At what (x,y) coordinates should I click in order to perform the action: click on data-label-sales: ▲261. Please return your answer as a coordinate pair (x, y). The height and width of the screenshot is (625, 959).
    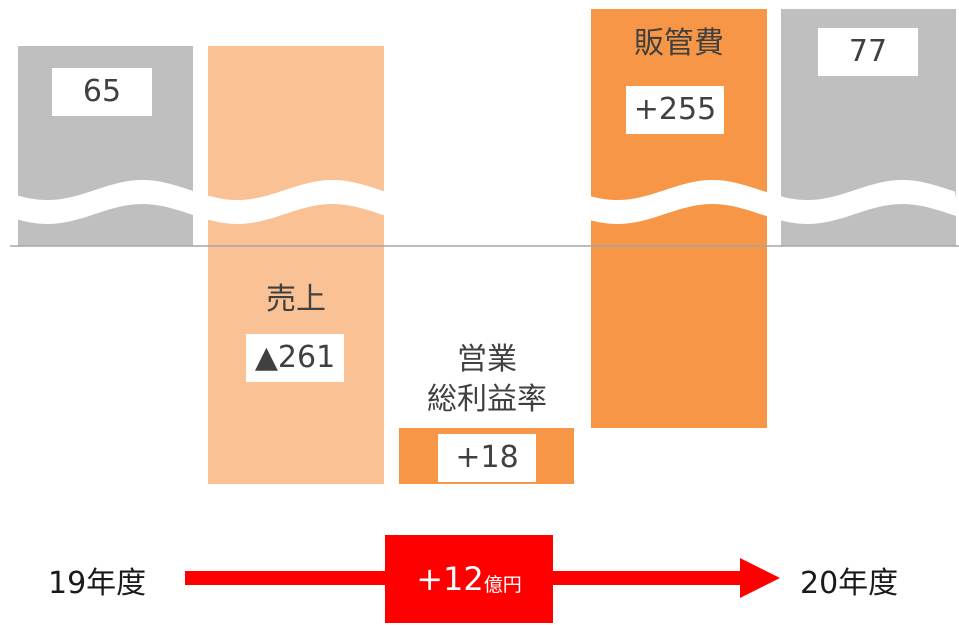
    Looking at the image, I should click on (295, 358).